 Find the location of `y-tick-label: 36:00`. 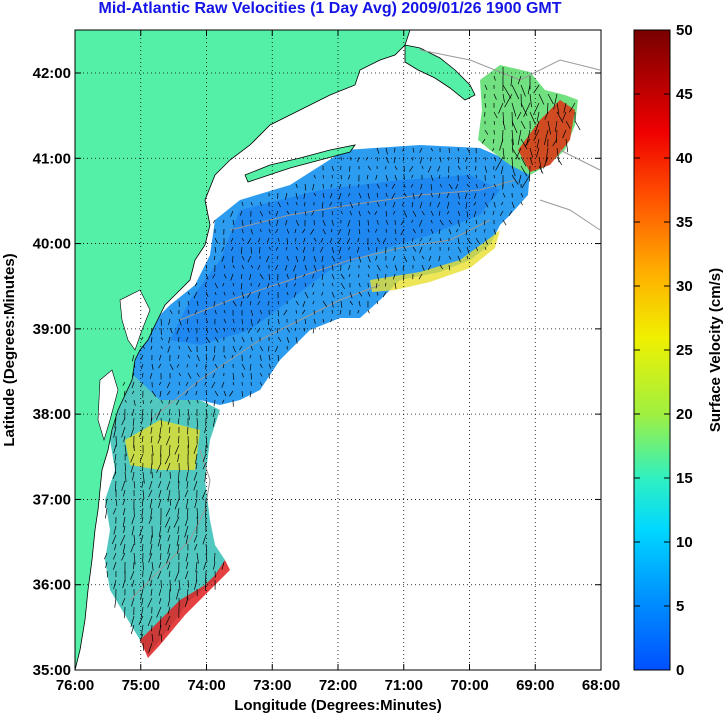

y-tick-label: 36:00 is located at coordinates (52, 585).